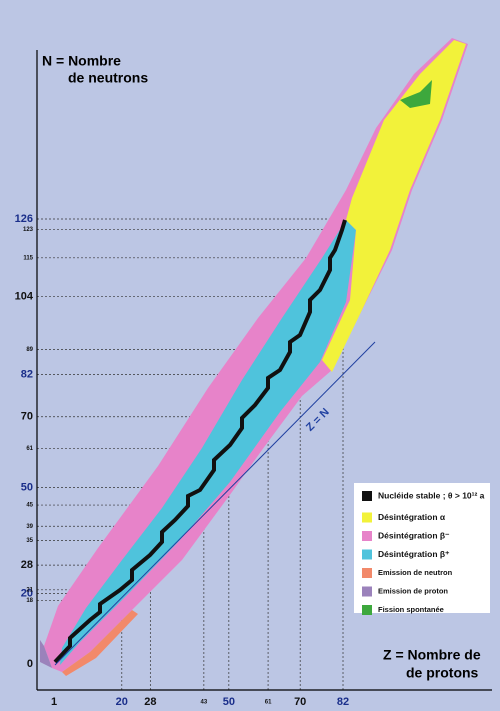  I want to click on legend-label: Emission de proton, so click(413, 590).